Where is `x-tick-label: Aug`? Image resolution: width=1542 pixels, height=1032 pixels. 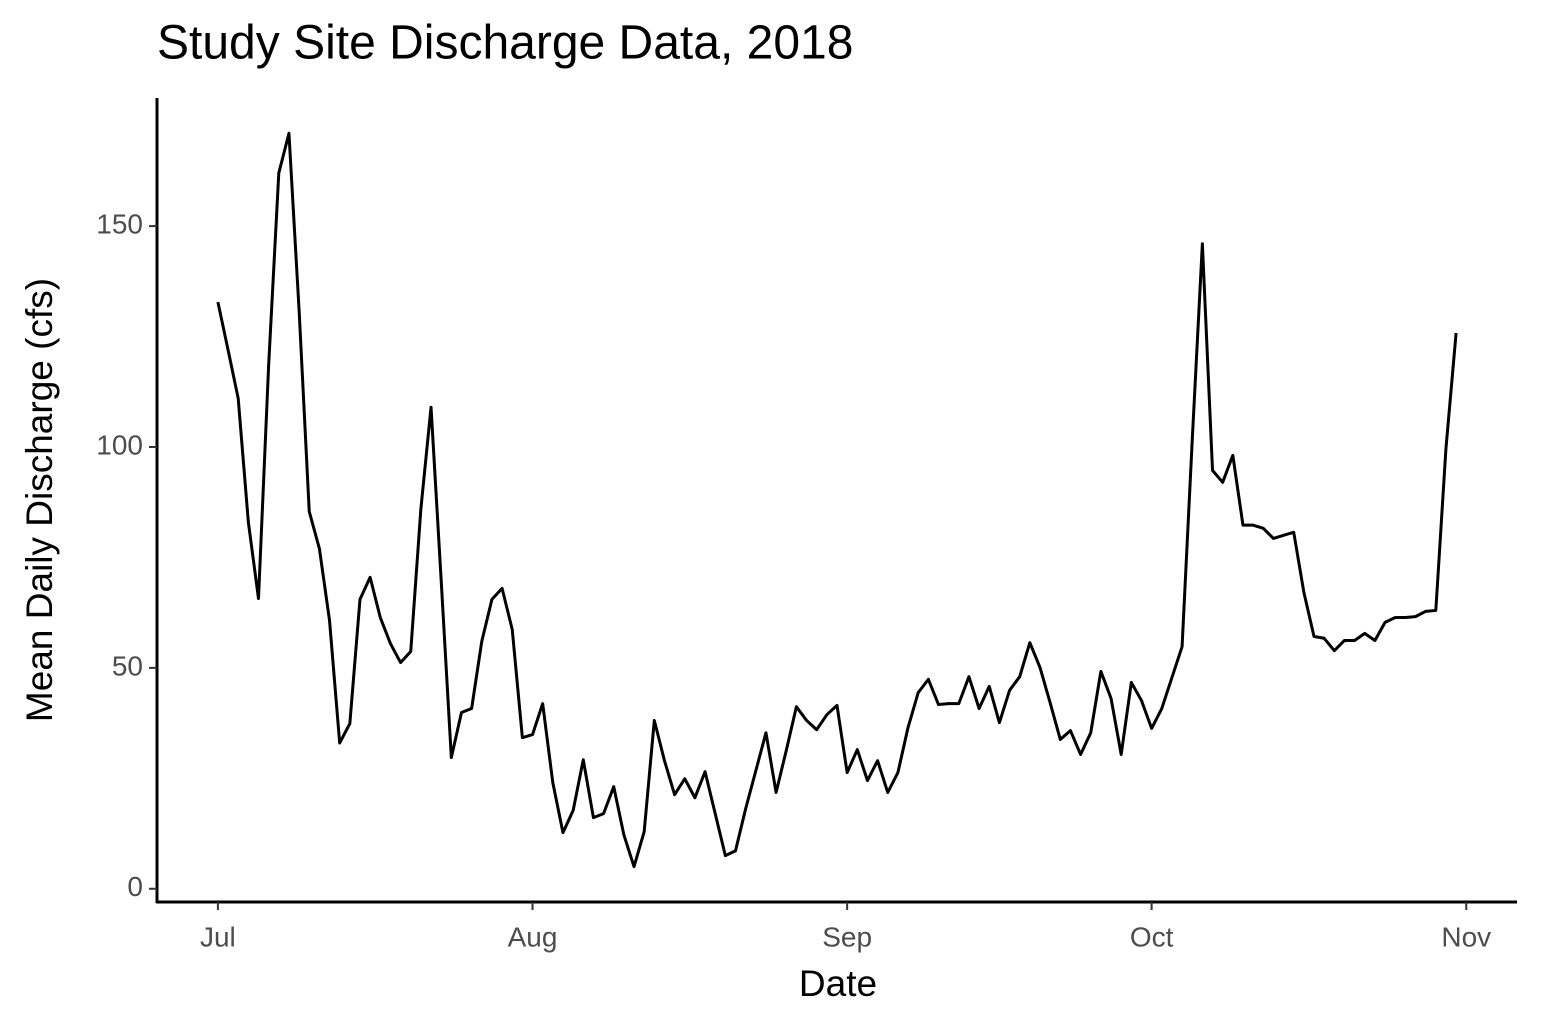 x-tick-label: Aug is located at coordinates (533, 936).